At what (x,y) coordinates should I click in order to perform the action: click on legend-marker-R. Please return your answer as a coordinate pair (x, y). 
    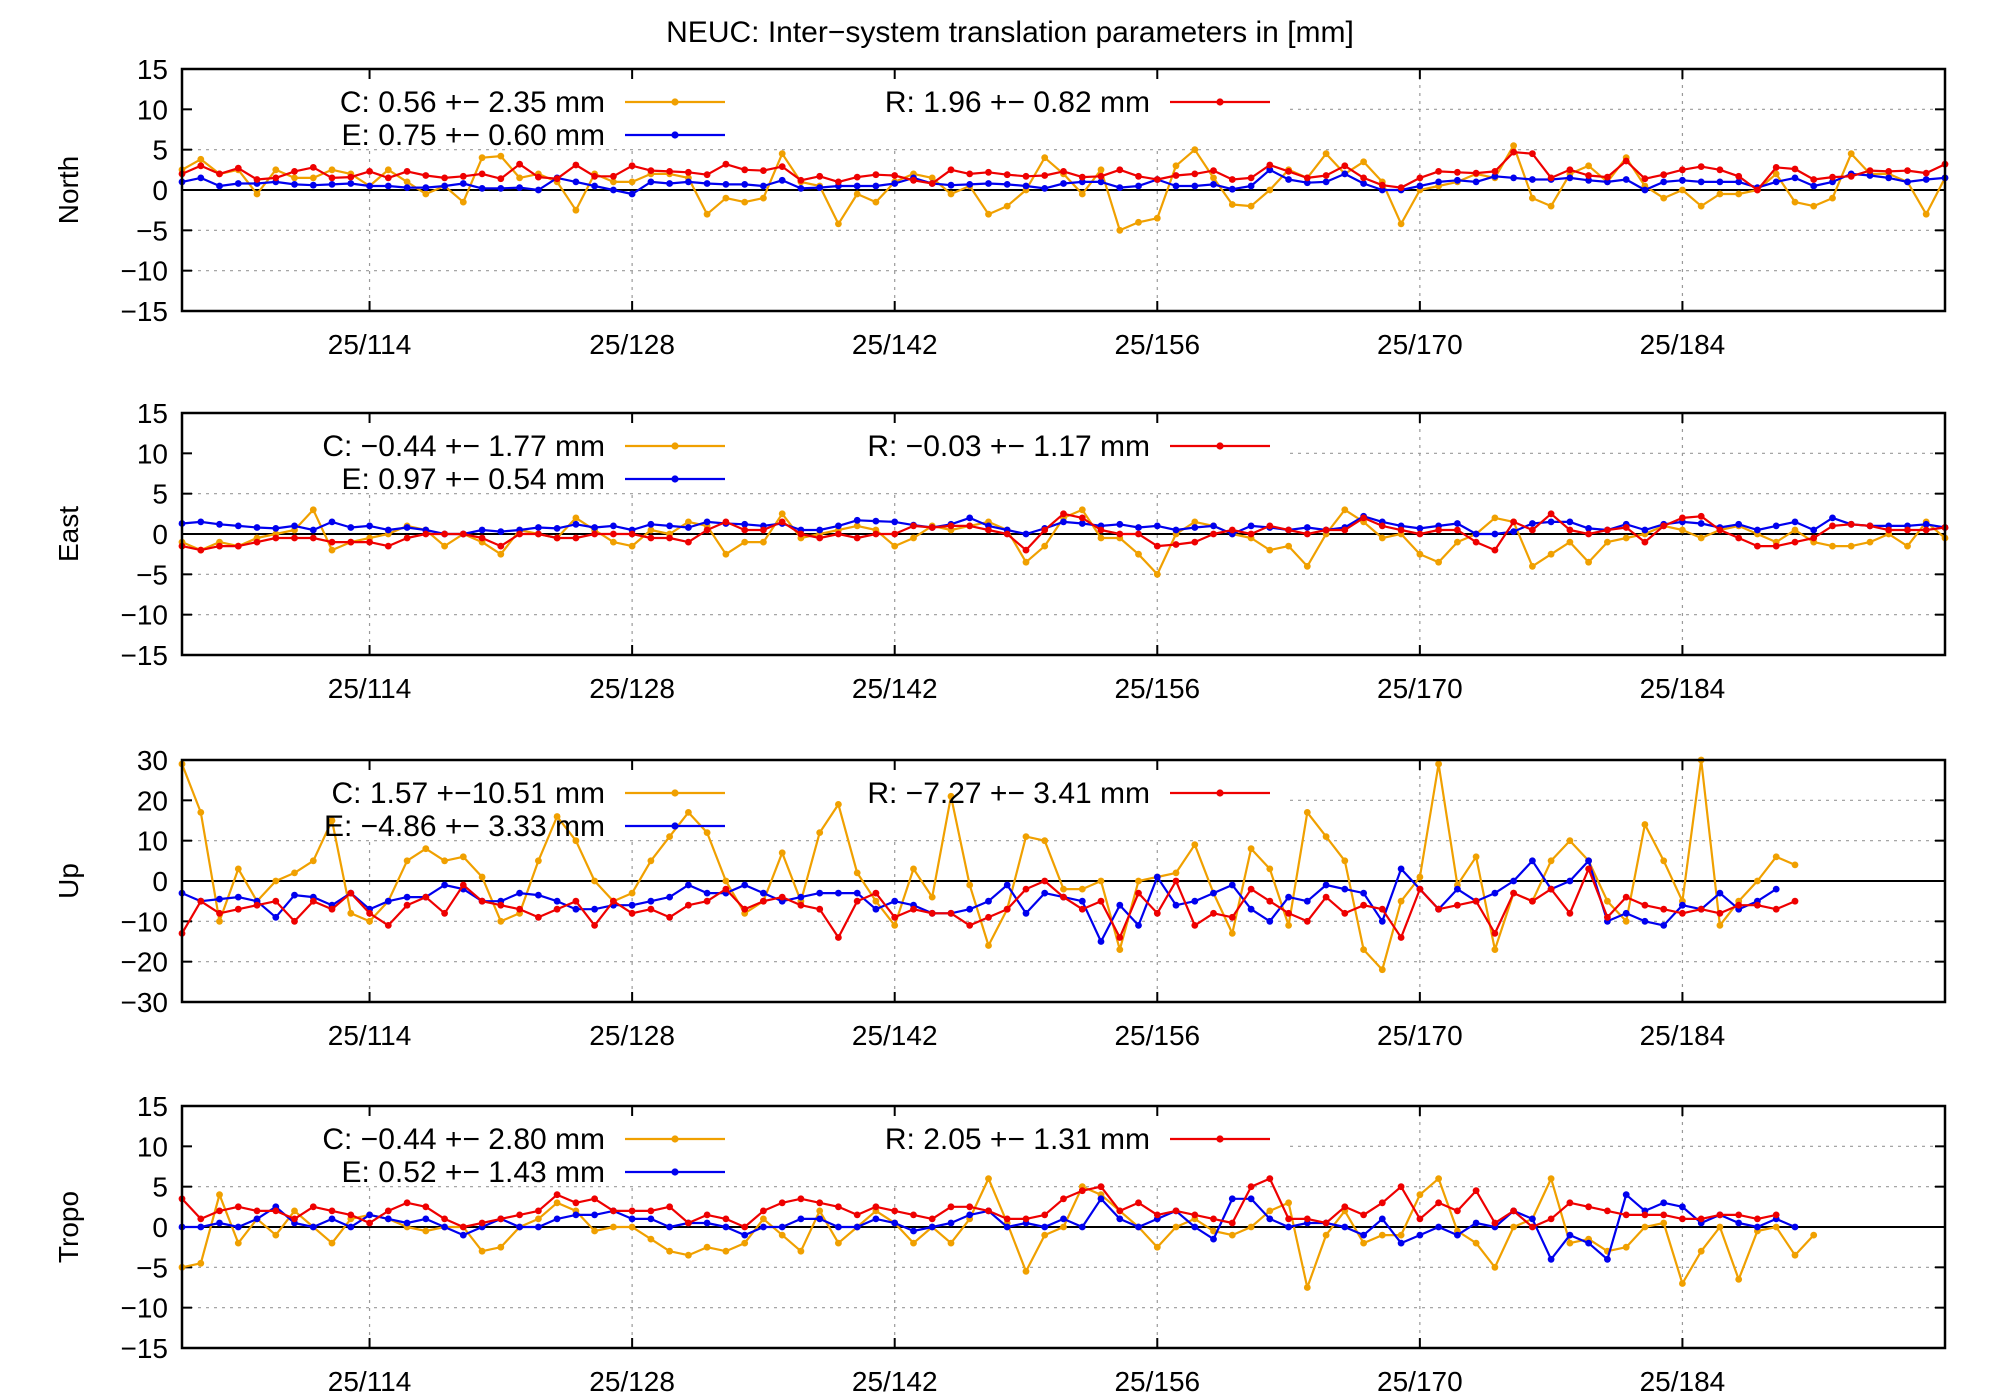
    Looking at the image, I should click on (1220, 102).